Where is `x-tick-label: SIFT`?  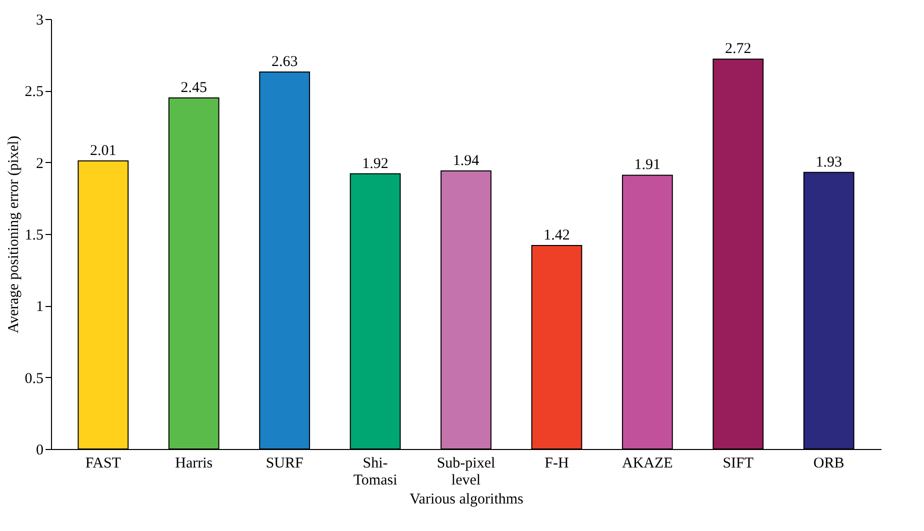
x-tick-label: SIFT is located at coordinates (738, 464).